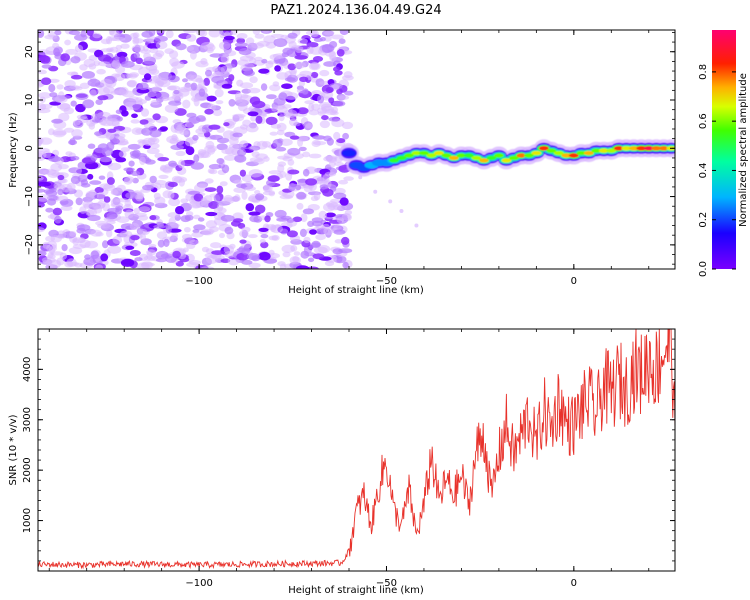 The height and width of the screenshot is (600, 750). What do you see at coordinates (27, 520) in the screenshot?
I see `y-tick-label: 1000` at bounding box center [27, 520].